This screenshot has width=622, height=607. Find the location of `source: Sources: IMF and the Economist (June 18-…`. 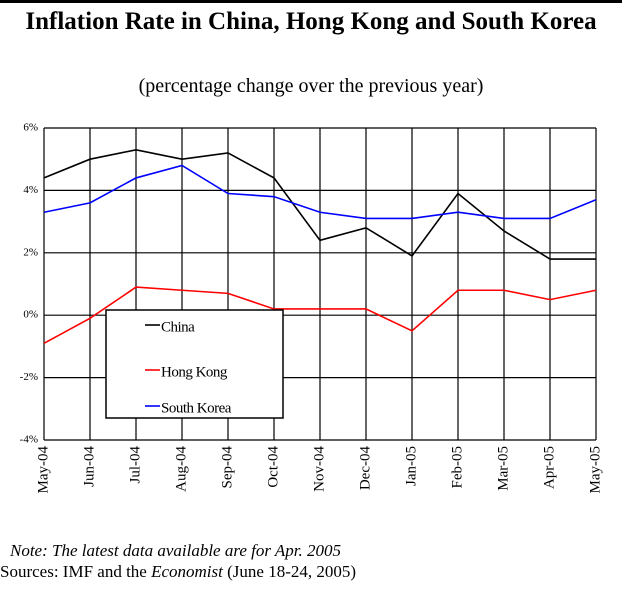

source: Sources: IMF and the Economist (June 18-… is located at coordinates (178, 571).